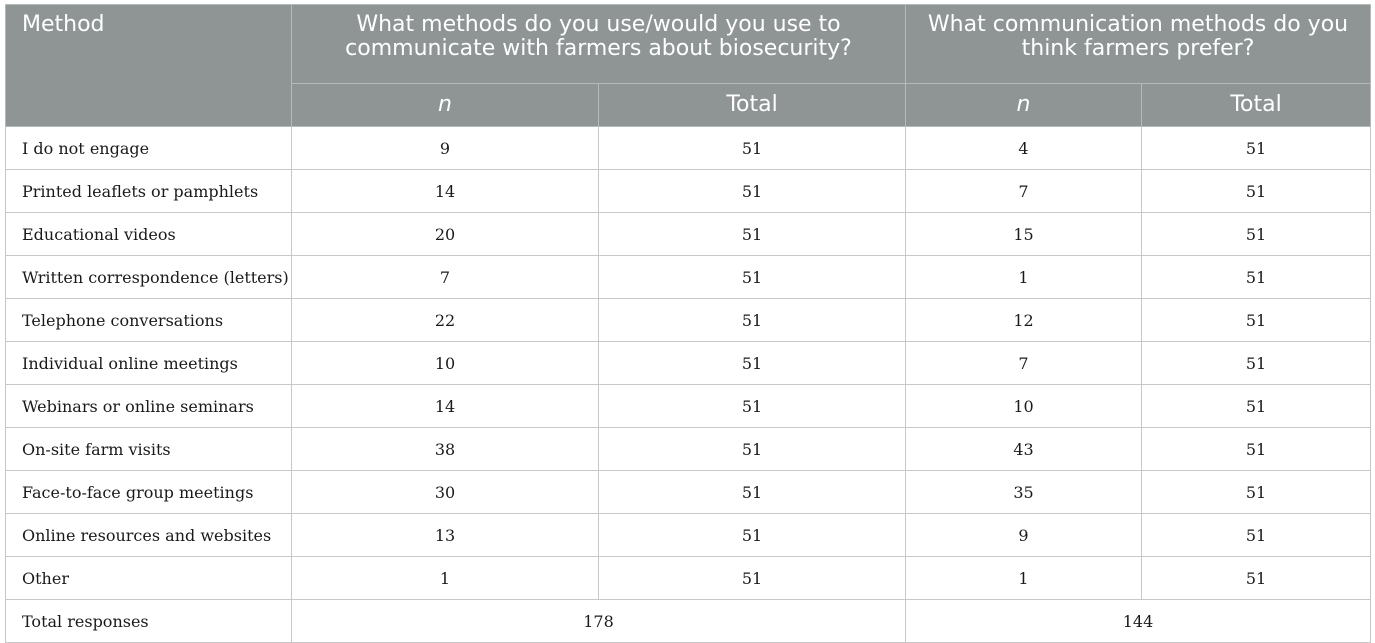  What do you see at coordinates (148, 578) in the screenshot?
I see `row-method: Other` at bounding box center [148, 578].